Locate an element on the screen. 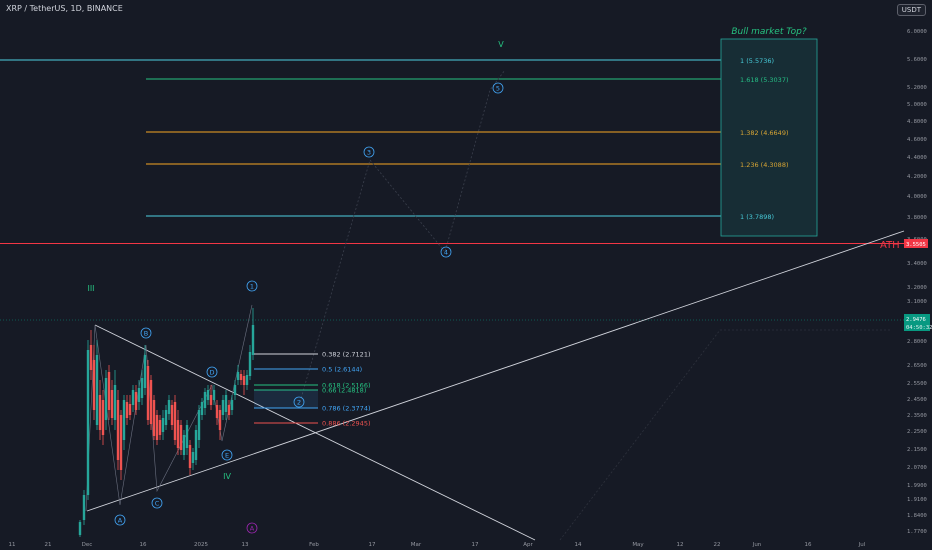  price-tick: 3.1000 is located at coordinates (917, 302).